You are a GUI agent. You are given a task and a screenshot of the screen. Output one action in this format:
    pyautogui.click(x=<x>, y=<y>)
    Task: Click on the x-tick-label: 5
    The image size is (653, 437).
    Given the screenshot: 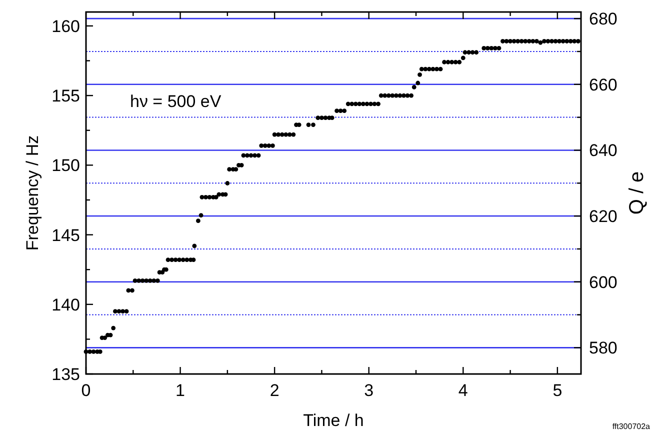 What is the action you would take?
    pyautogui.click(x=557, y=390)
    